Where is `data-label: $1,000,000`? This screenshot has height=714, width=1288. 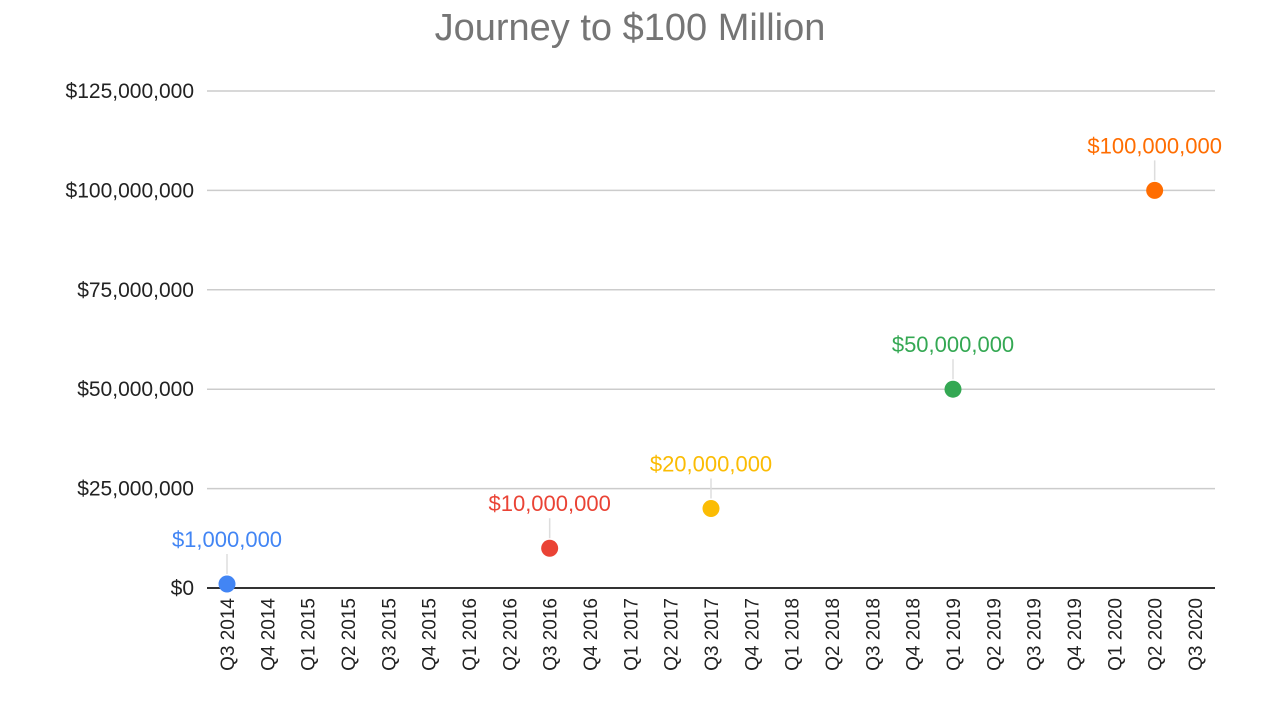
data-label: $1,000,000 is located at coordinates (227, 539).